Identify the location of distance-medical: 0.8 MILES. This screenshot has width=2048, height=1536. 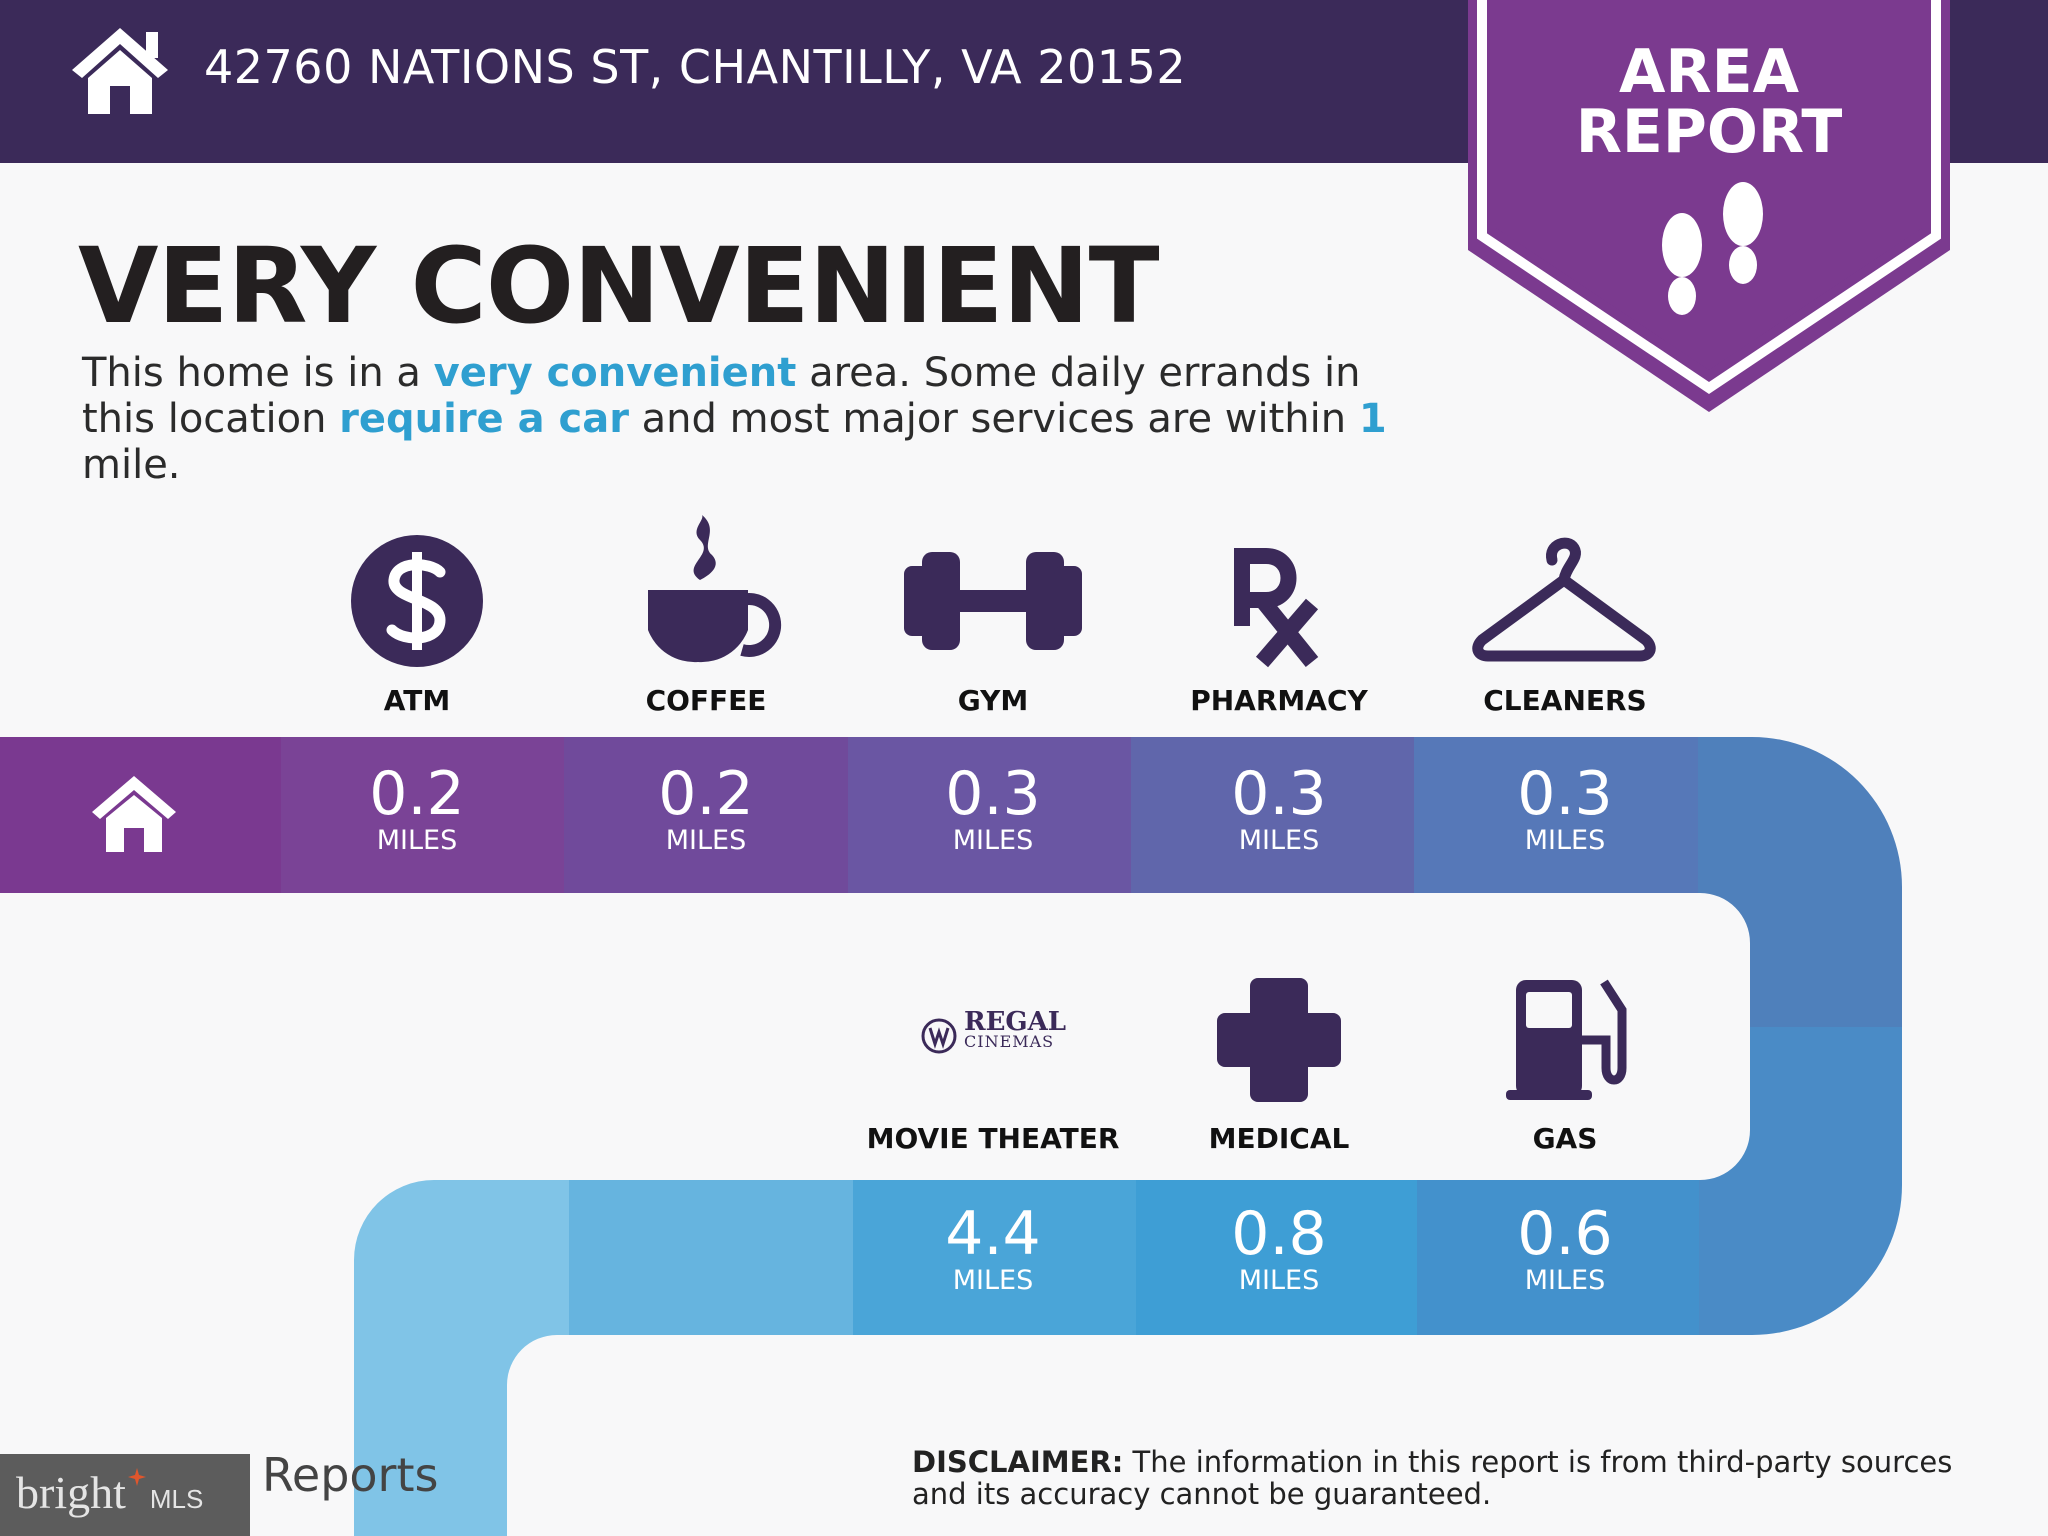
(1279, 1247).